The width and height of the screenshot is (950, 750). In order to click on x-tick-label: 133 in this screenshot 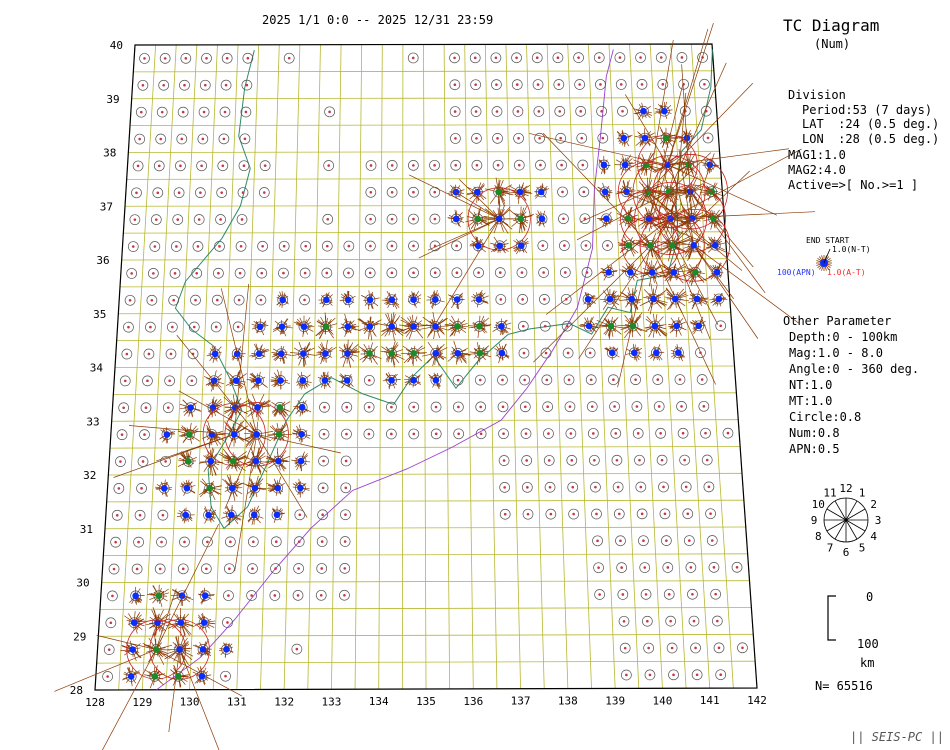, I will do `click(331, 701)`.